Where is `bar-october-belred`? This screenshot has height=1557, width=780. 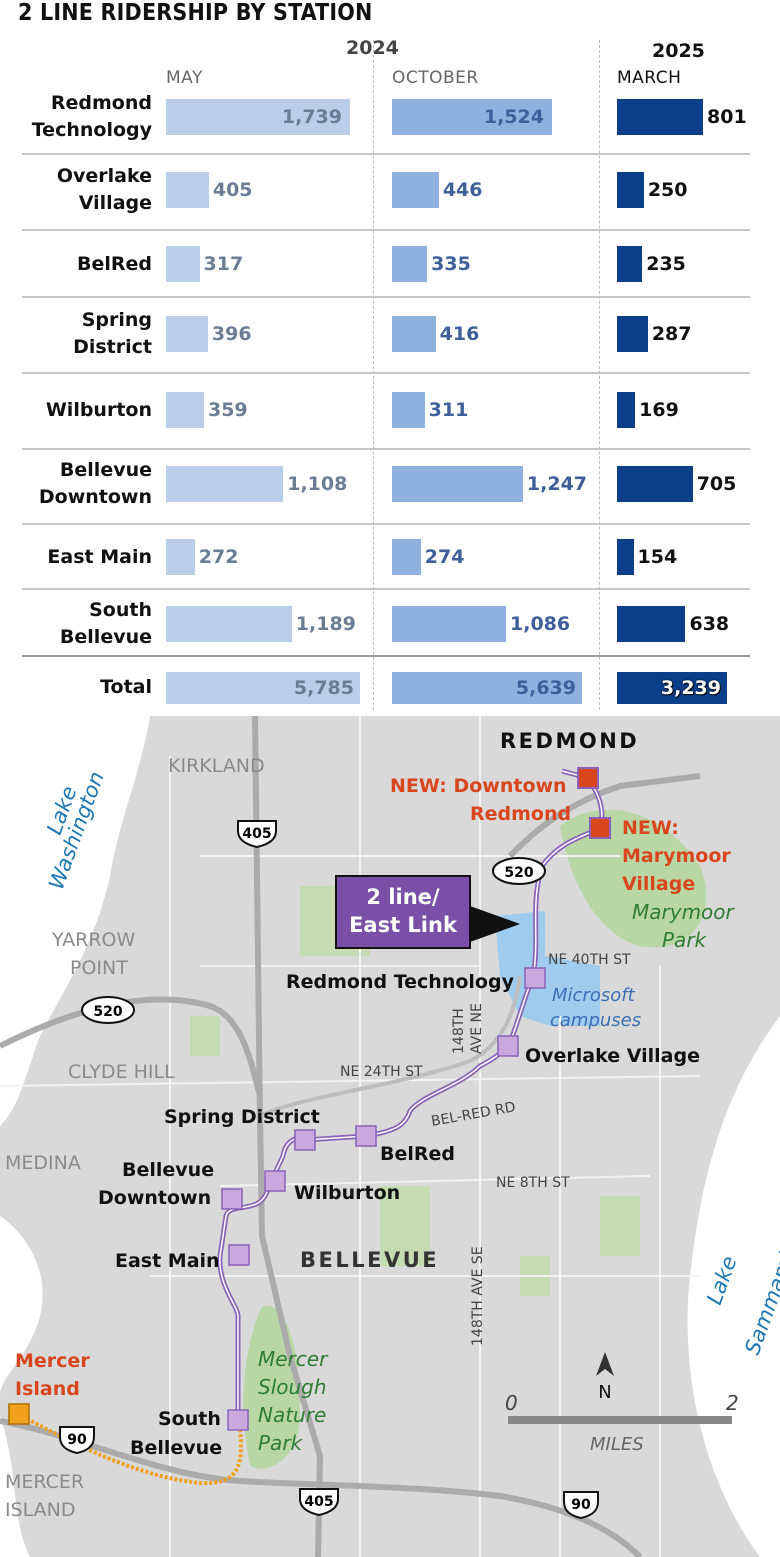 bar-october-belred is located at coordinates (410, 264).